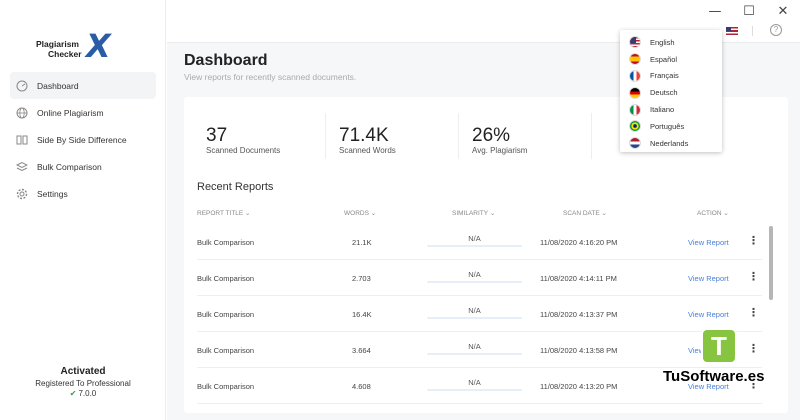 This screenshot has height=420, width=800. Describe the element at coordinates (65, 54) in the screenshot. I see `logo-line2: Checker` at that location.